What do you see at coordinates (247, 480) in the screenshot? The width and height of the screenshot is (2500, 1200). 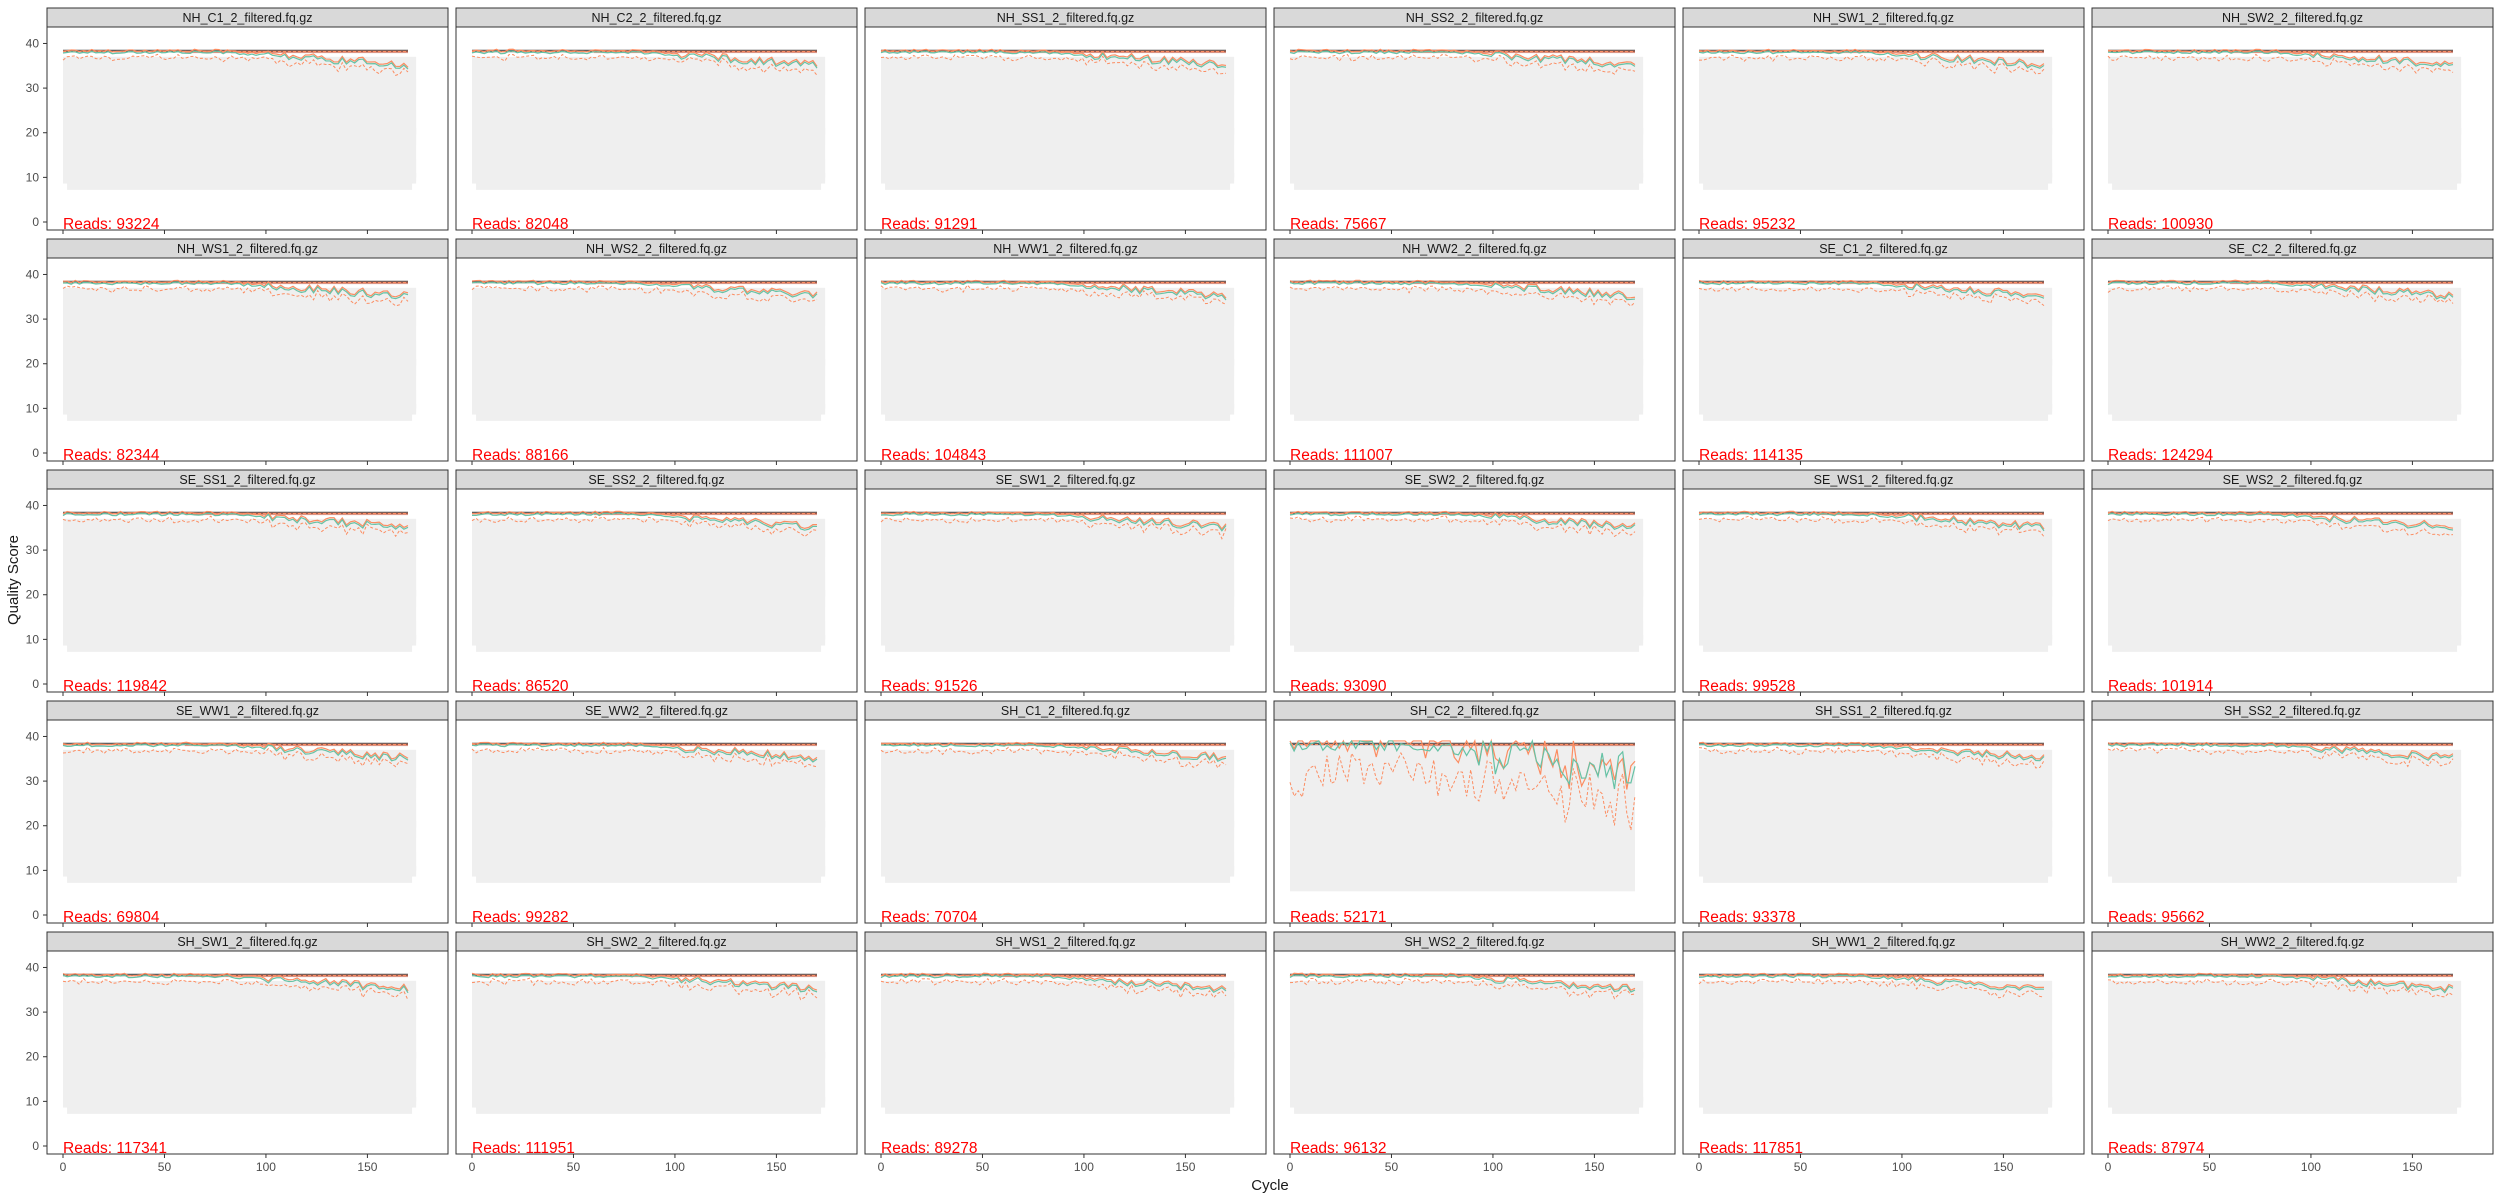 I see `facet-title: SE_SS1_2_filtered.fq.gz` at bounding box center [247, 480].